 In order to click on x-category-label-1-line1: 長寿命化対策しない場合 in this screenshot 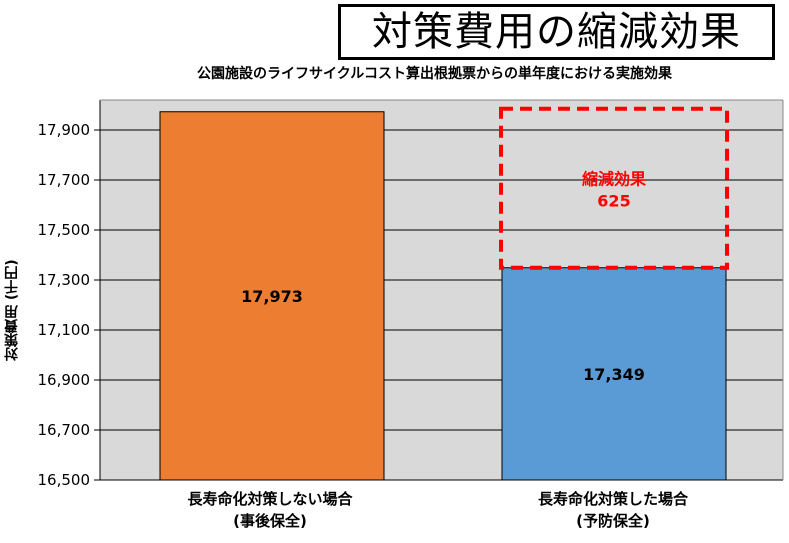, I will do `click(270, 499)`.